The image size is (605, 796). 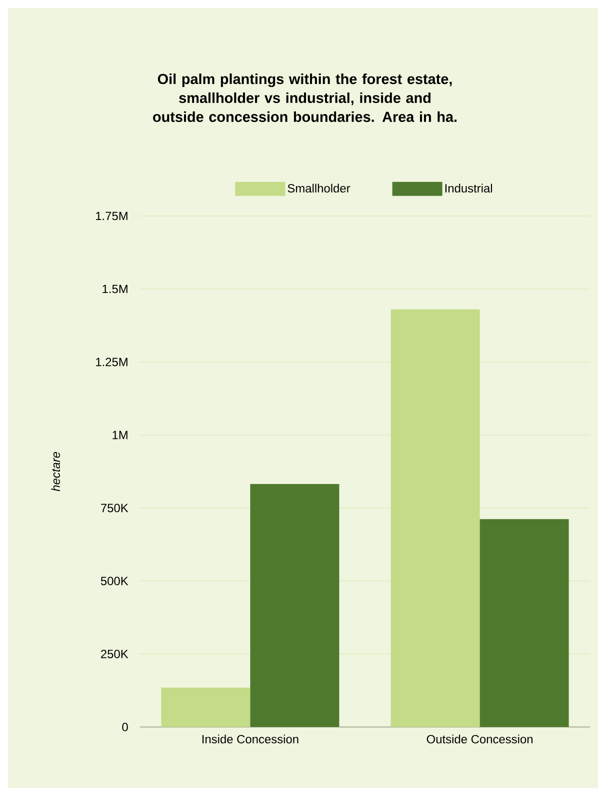 I want to click on legend-label: Smallholder, so click(x=319, y=188).